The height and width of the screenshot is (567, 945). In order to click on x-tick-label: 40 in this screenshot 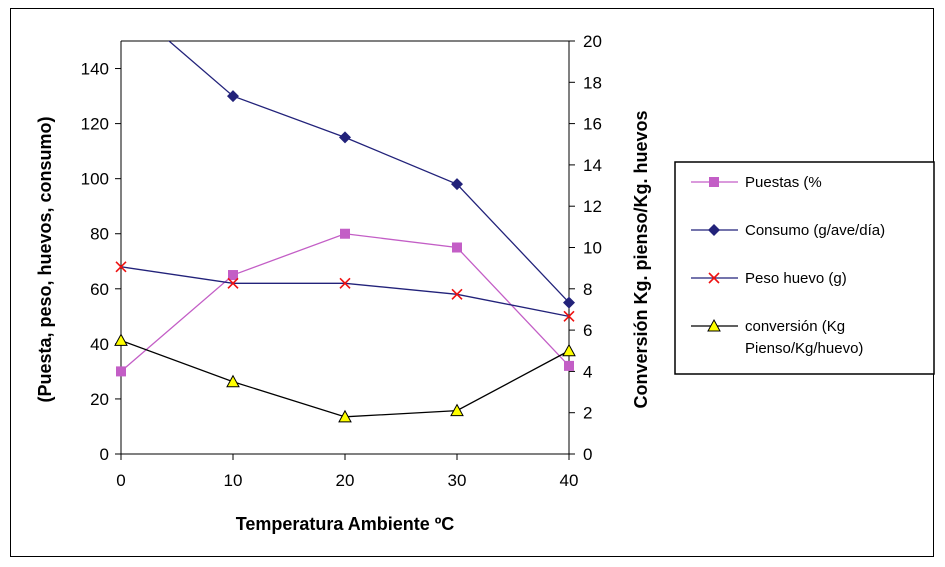, I will do `click(569, 480)`.